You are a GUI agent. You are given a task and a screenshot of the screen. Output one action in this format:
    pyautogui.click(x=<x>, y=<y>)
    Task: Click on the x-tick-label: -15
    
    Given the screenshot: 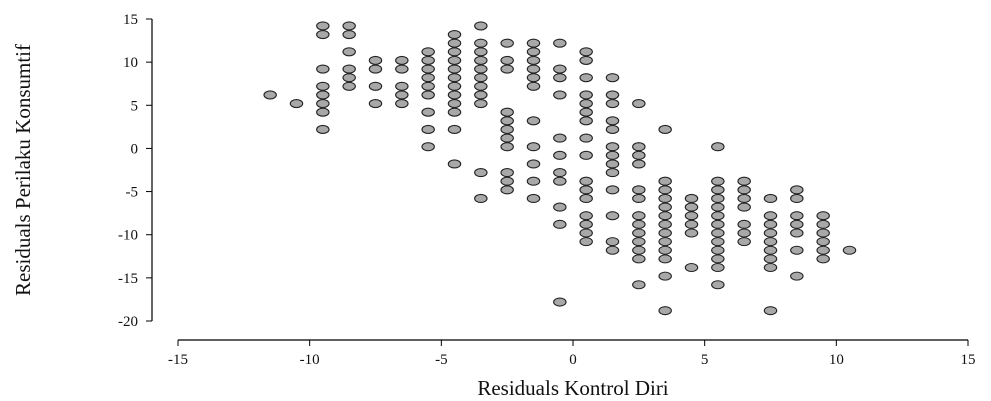 What is the action you would take?
    pyautogui.click(x=178, y=360)
    